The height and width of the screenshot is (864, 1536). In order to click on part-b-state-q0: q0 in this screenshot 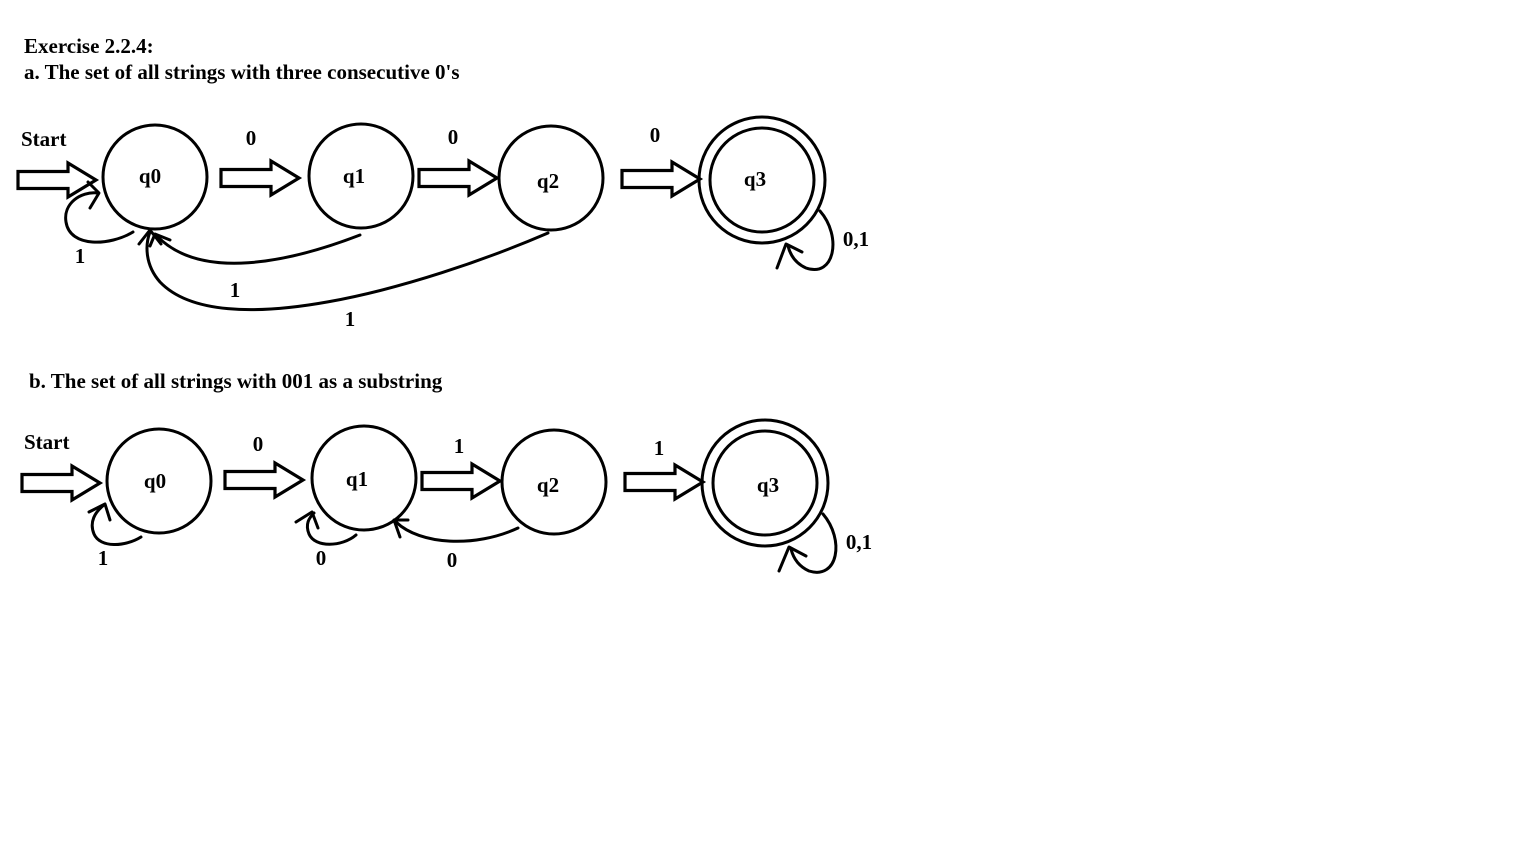, I will do `click(159, 481)`.